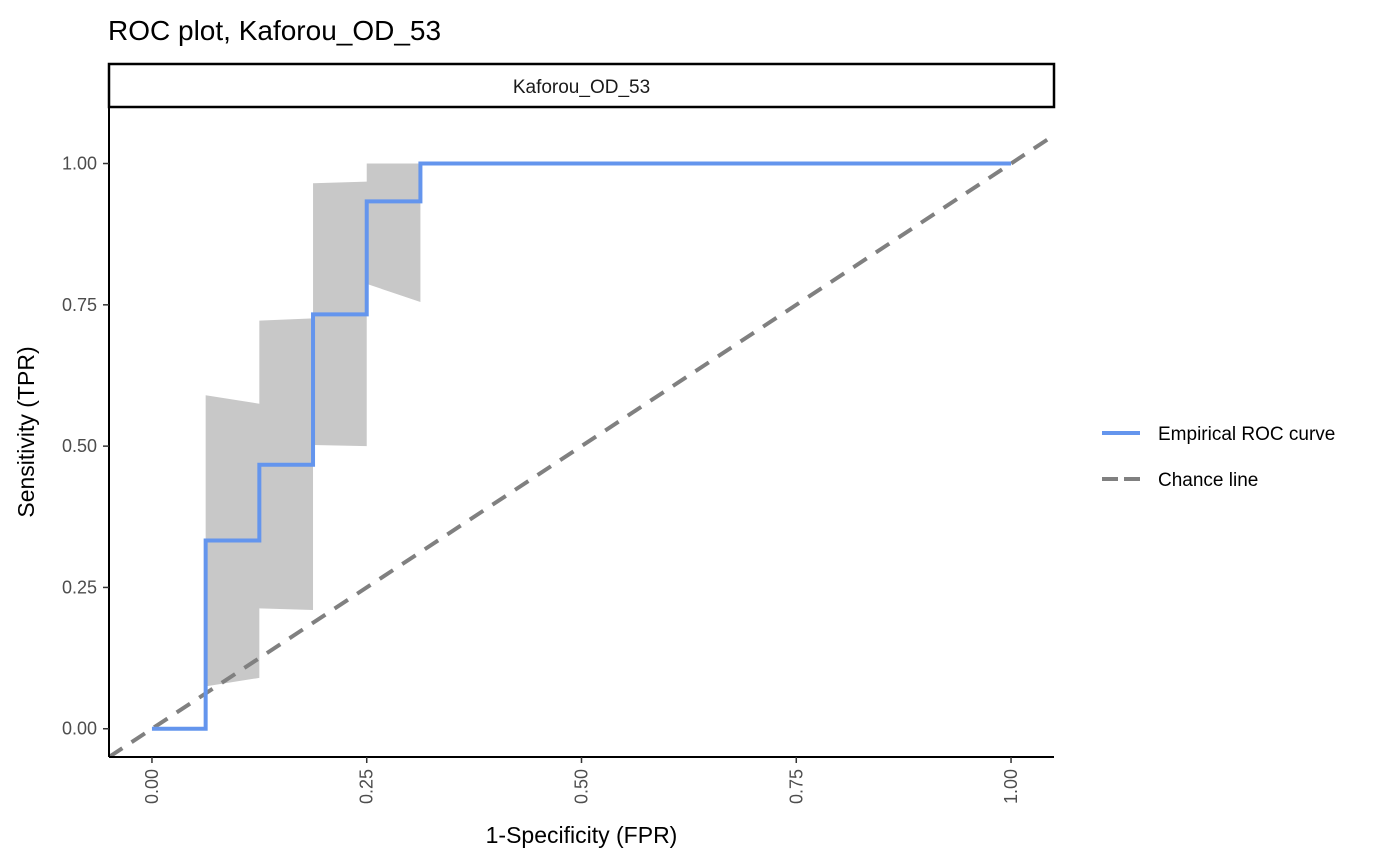 The width and height of the screenshot is (1400, 865). Describe the element at coordinates (79, 164) in the screenshot. I see `y-tick-label: 1.00` at that location.